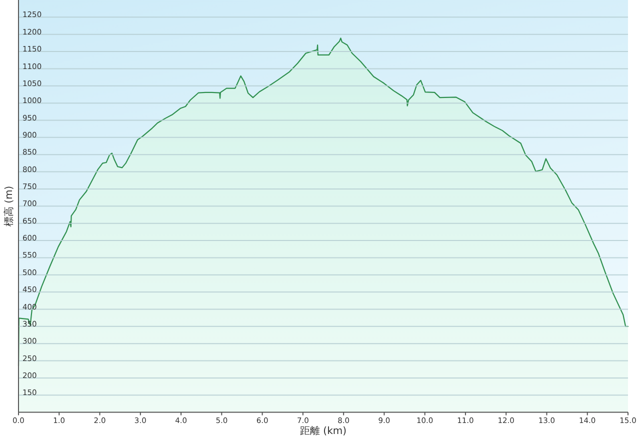 The image size is (640, 439). Describe the element at coordinates (9, 206) in the screenshot. I see `y-axis-title: 標高 (m)` at that location.